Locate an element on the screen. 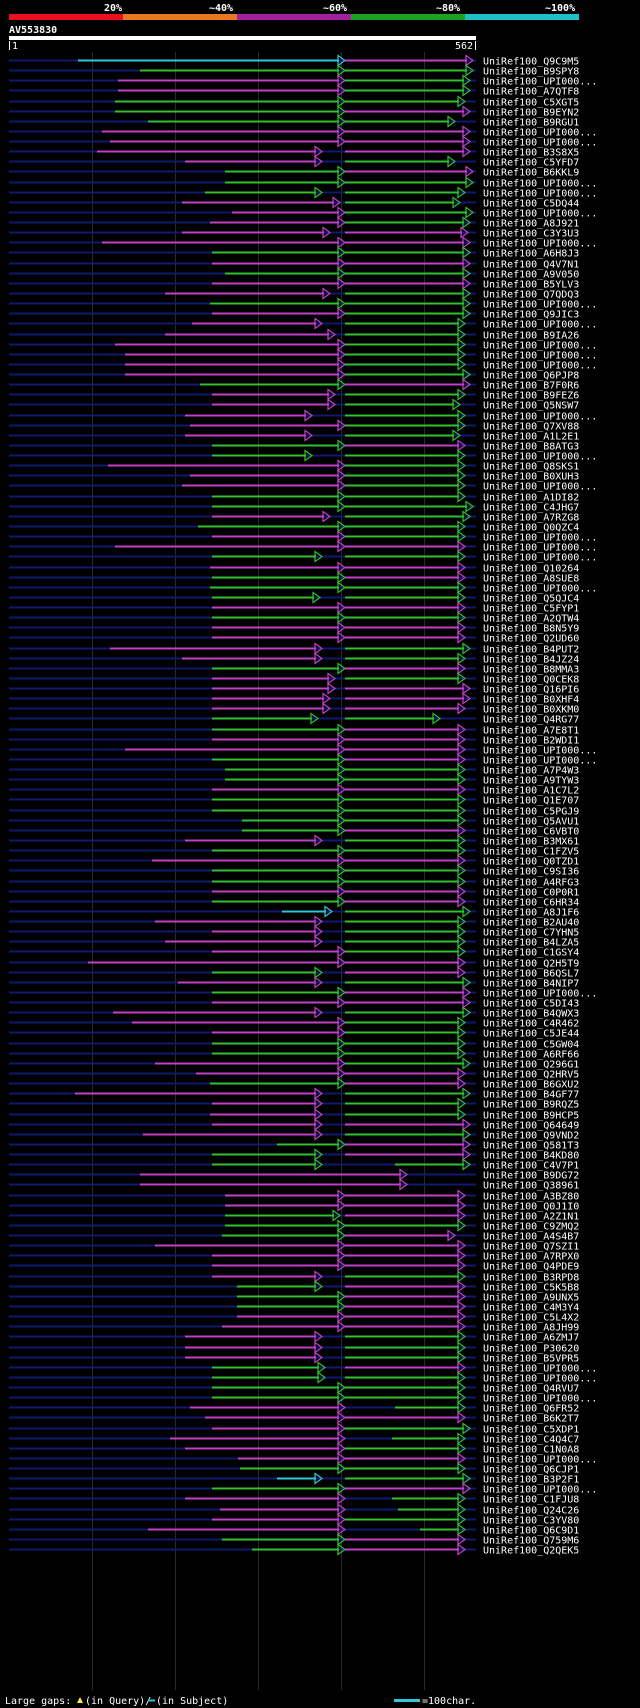 The width and height of the screenshot is (640, 1708). hit-row: UniRef100_Q4V7N1 is located at coordinates (294, 264).